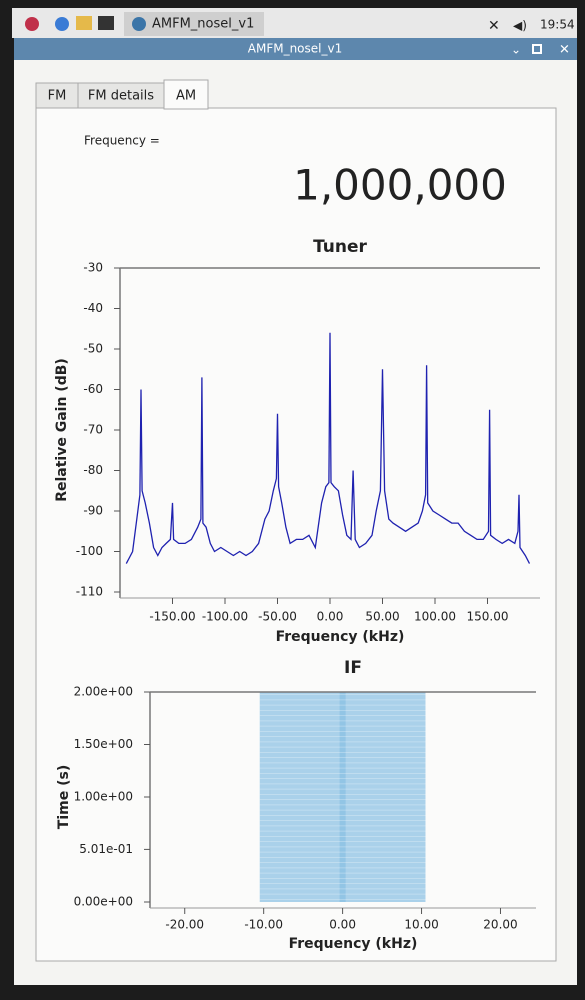 The width and height of the screenshot is (585, 1000). I want to click on y-tick-label: 1.00e+00, so click(103, 797).